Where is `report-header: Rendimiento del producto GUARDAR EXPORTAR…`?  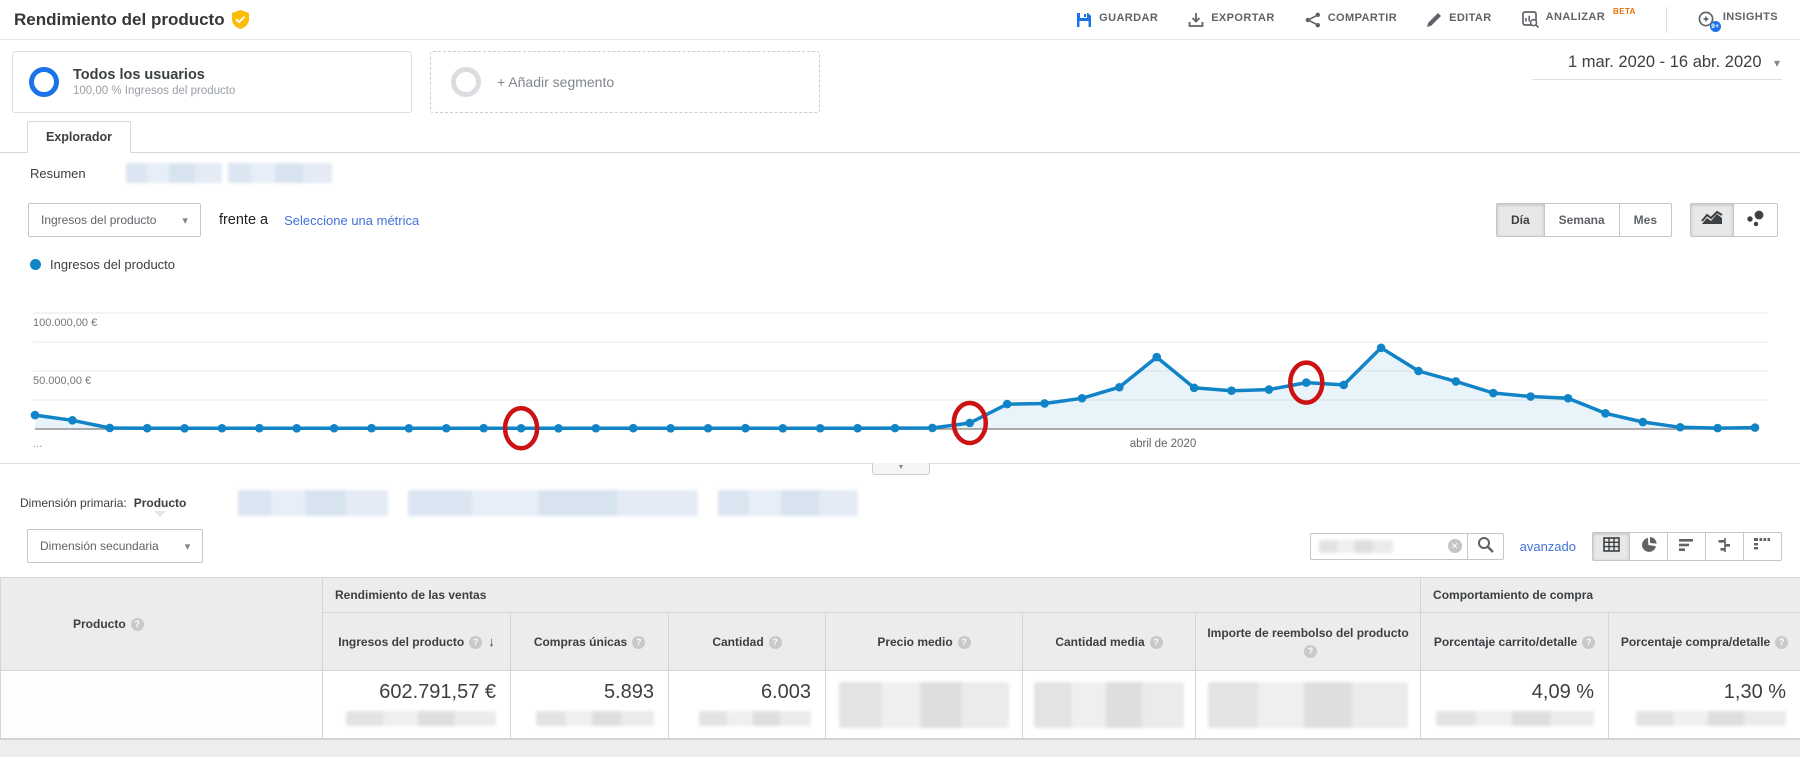 report-header: Rendimiento del producto GUARDAR EXPORTAR… is located at coordinates (900, 20).